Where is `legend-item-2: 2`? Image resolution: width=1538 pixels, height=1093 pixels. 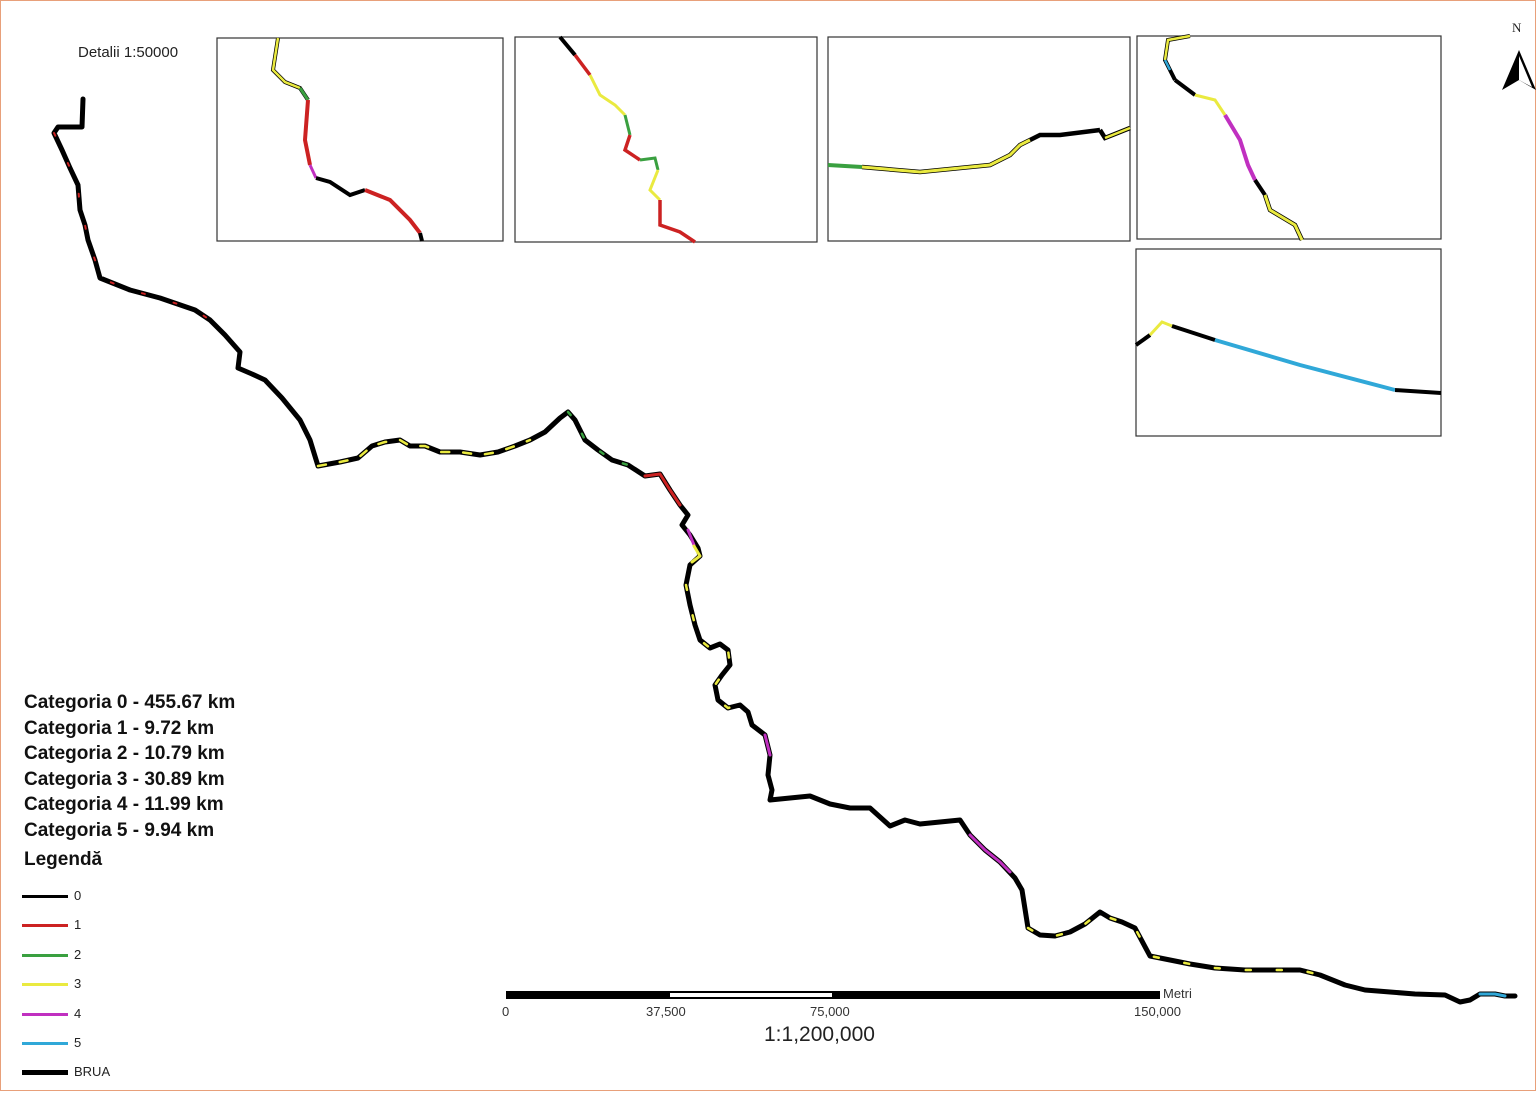 legend-item-2: 2 is located at coordinates (66, 958).